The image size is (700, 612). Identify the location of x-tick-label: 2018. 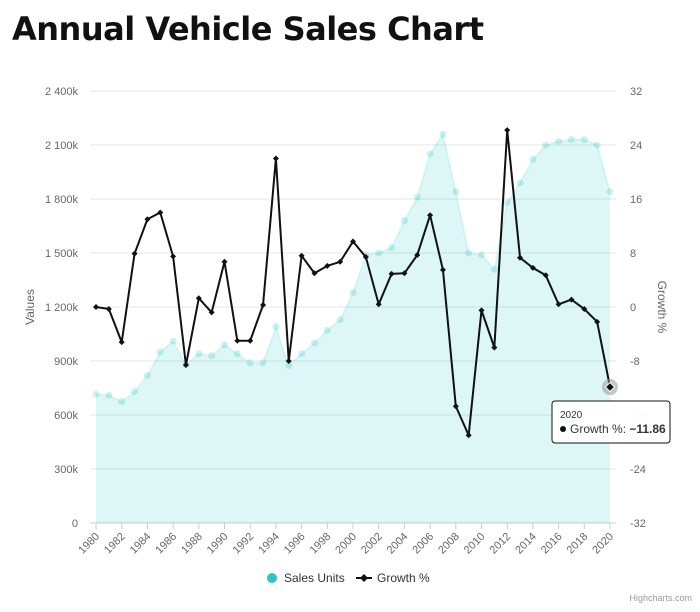
(578, 544).